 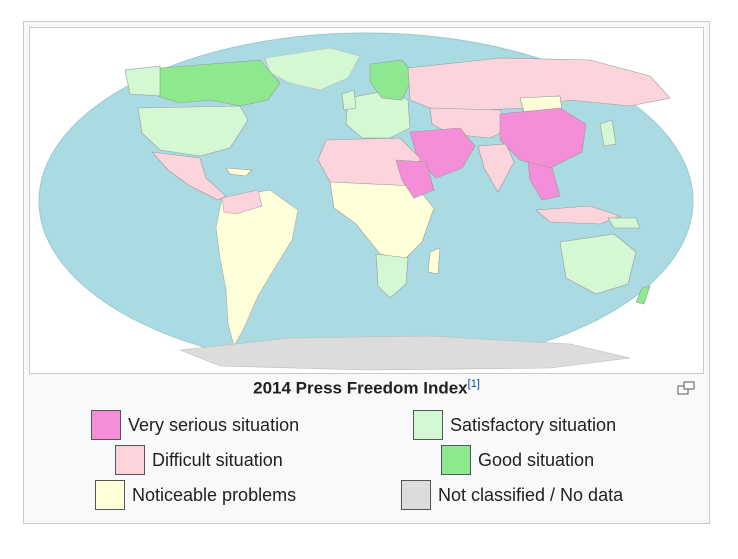 What do you see at coordinates (456, 460) in the screenshot?
I see `swatch-good` at bounding box center [456, 460].